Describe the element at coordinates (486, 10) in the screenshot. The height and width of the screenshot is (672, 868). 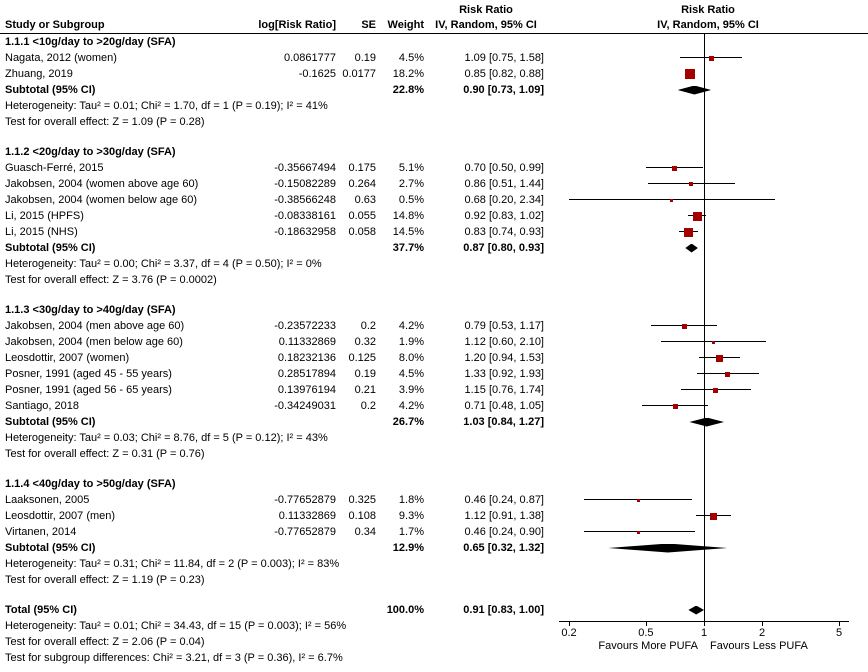
I see `ci-column-title: Risk Ratio` at that location.